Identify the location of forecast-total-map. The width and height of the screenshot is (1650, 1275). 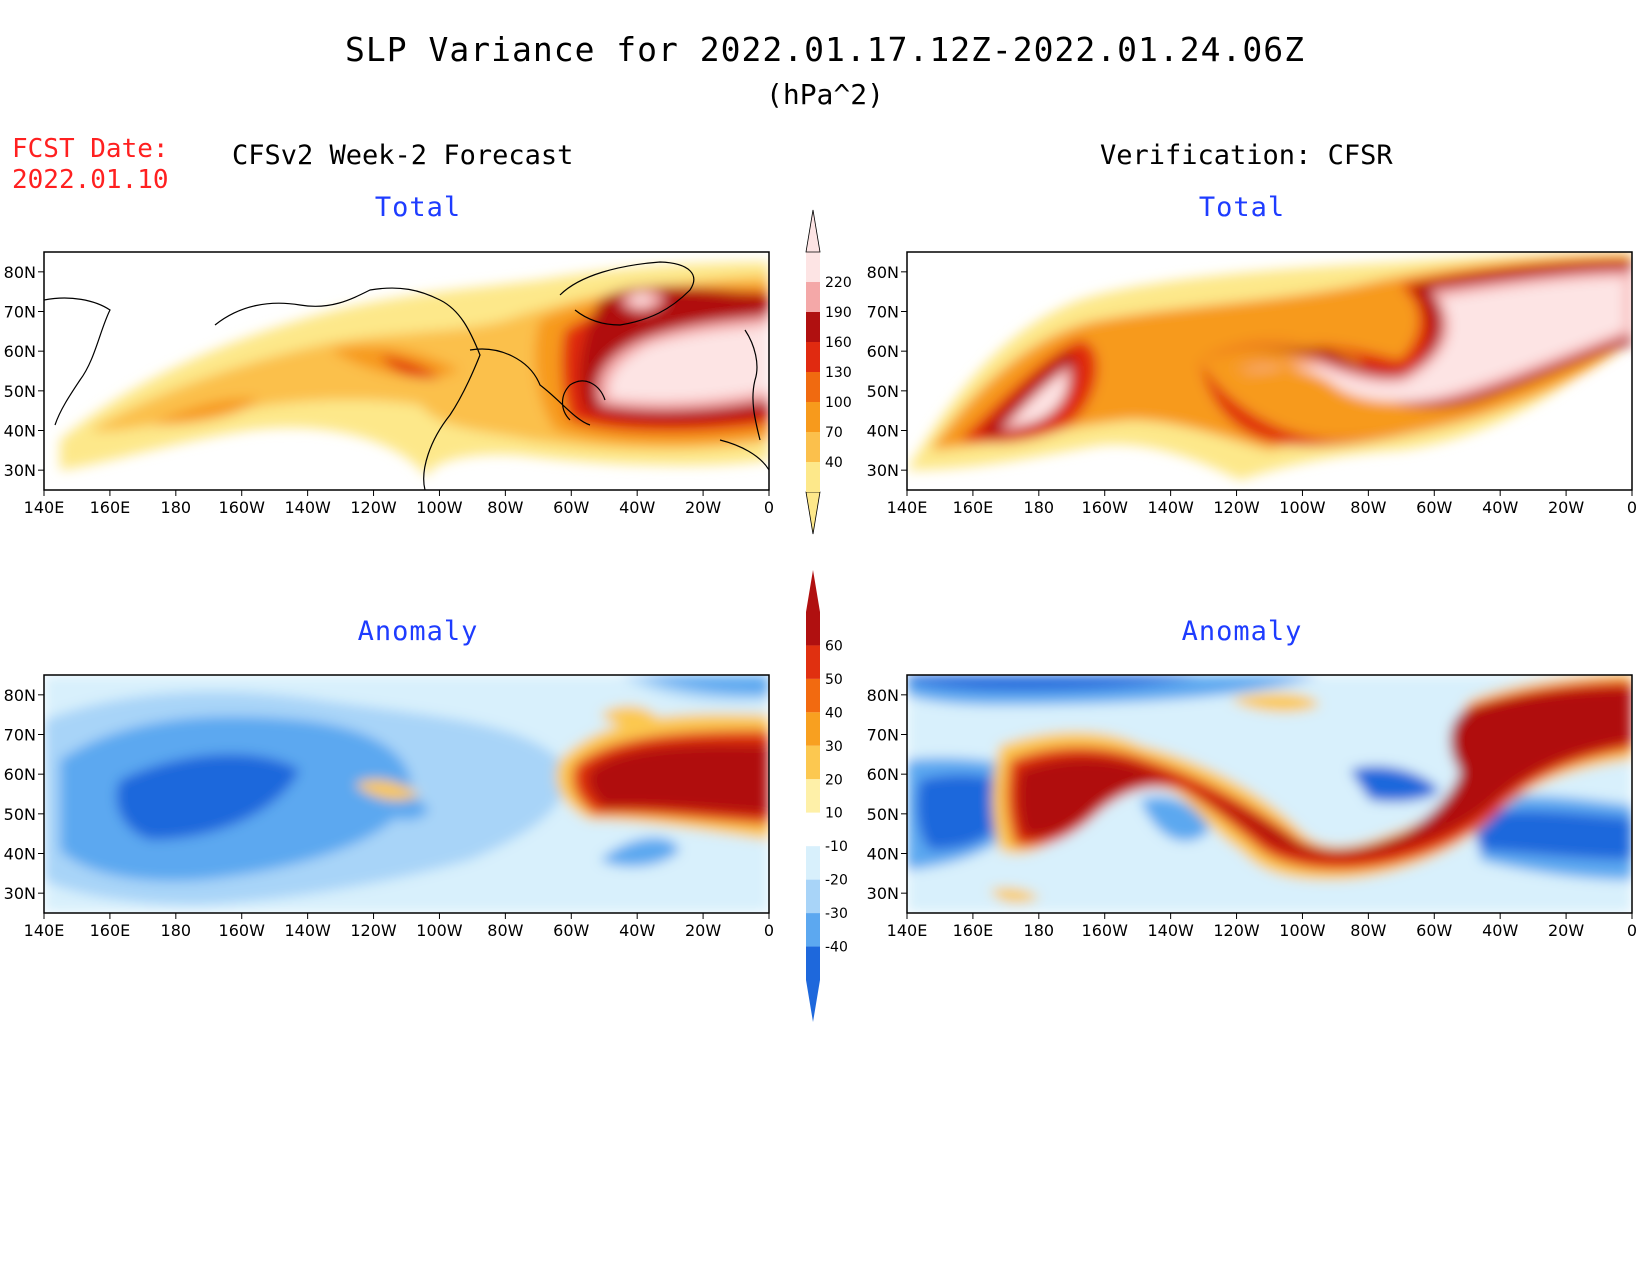
(414, 371).